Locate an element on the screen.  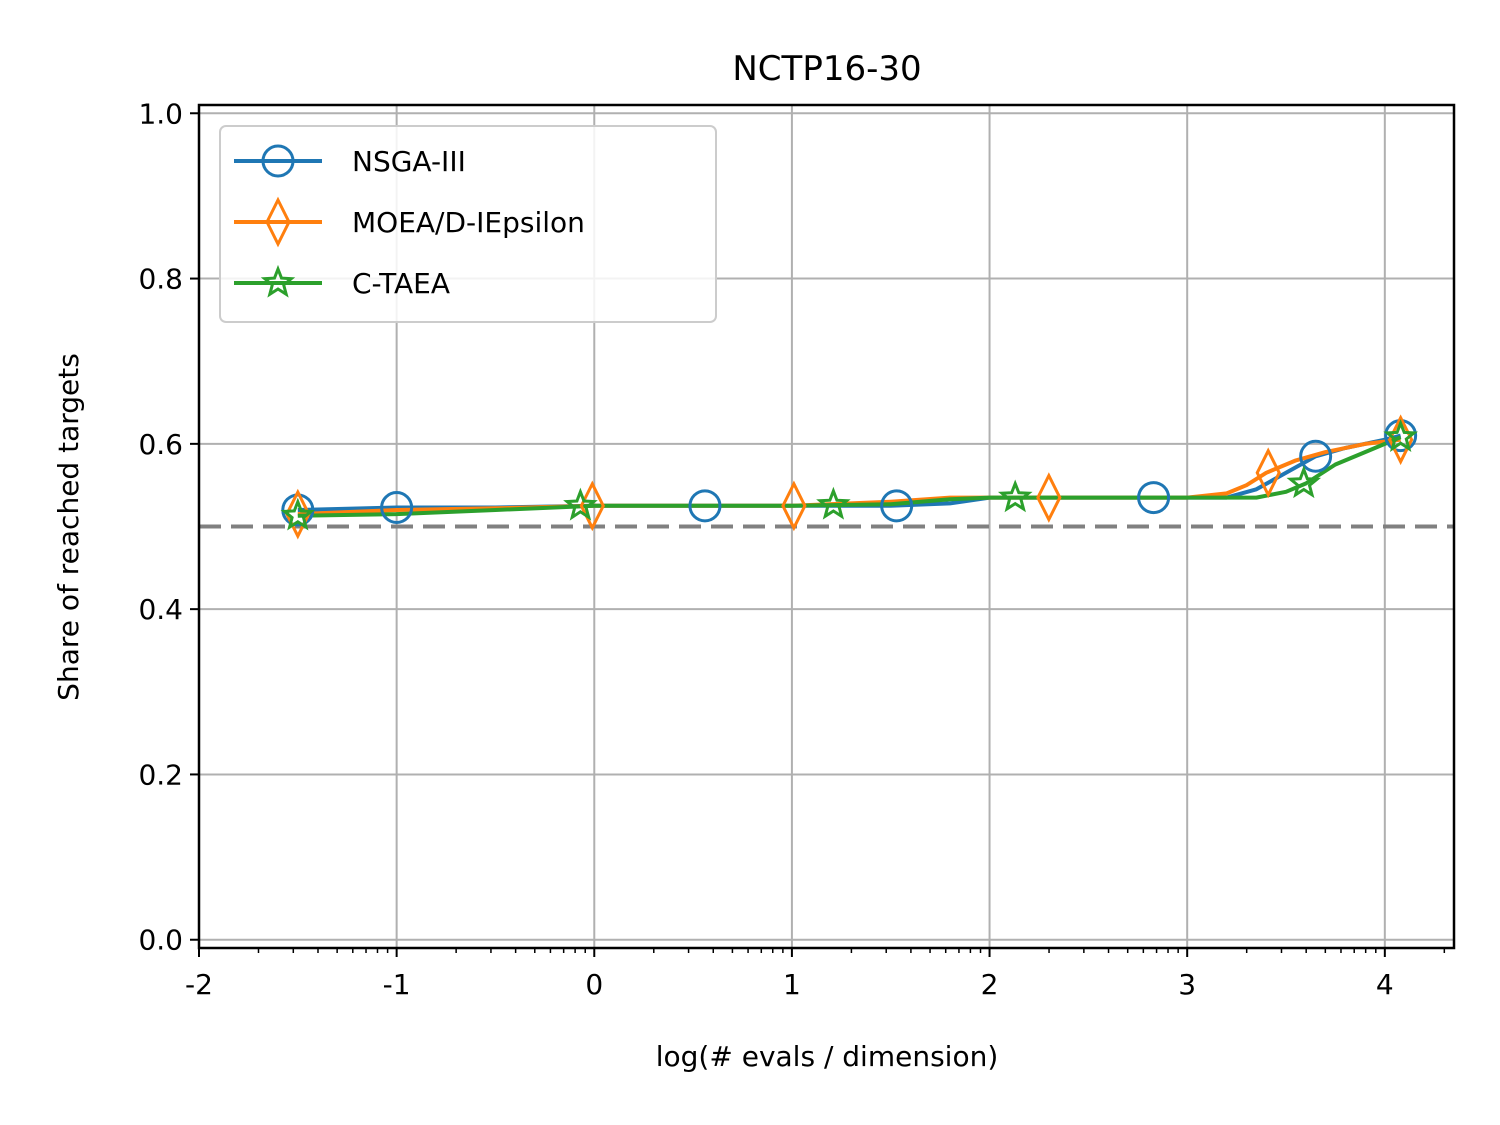
y-tick-label: 0.0 is located at coordinates (160, 940).